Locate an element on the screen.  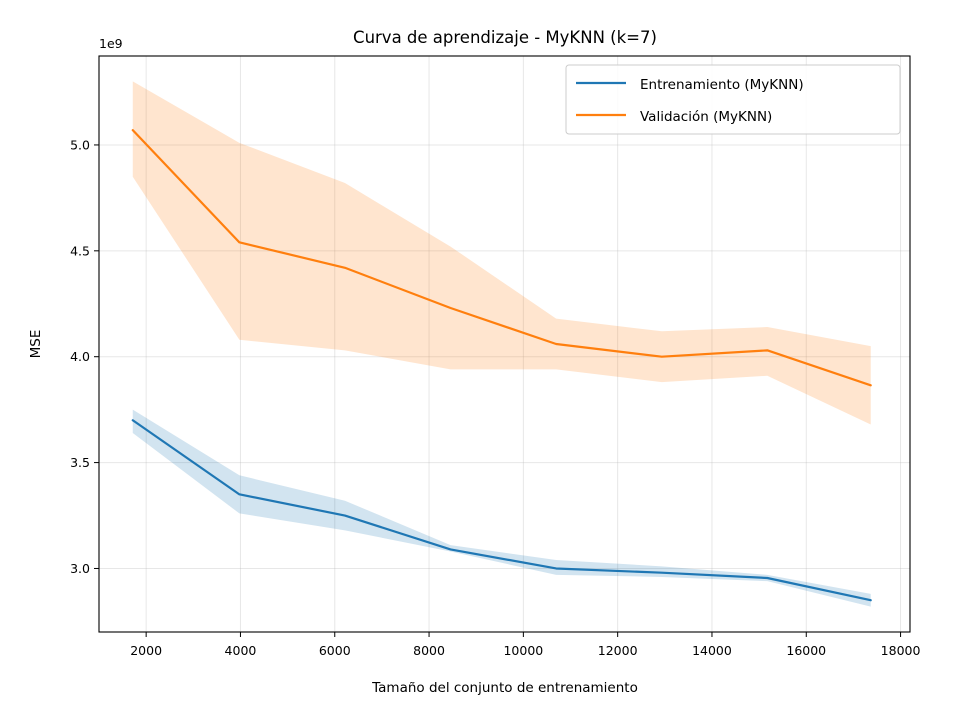
y-tick-label: 3.0 is located at coordinates (80, 568).